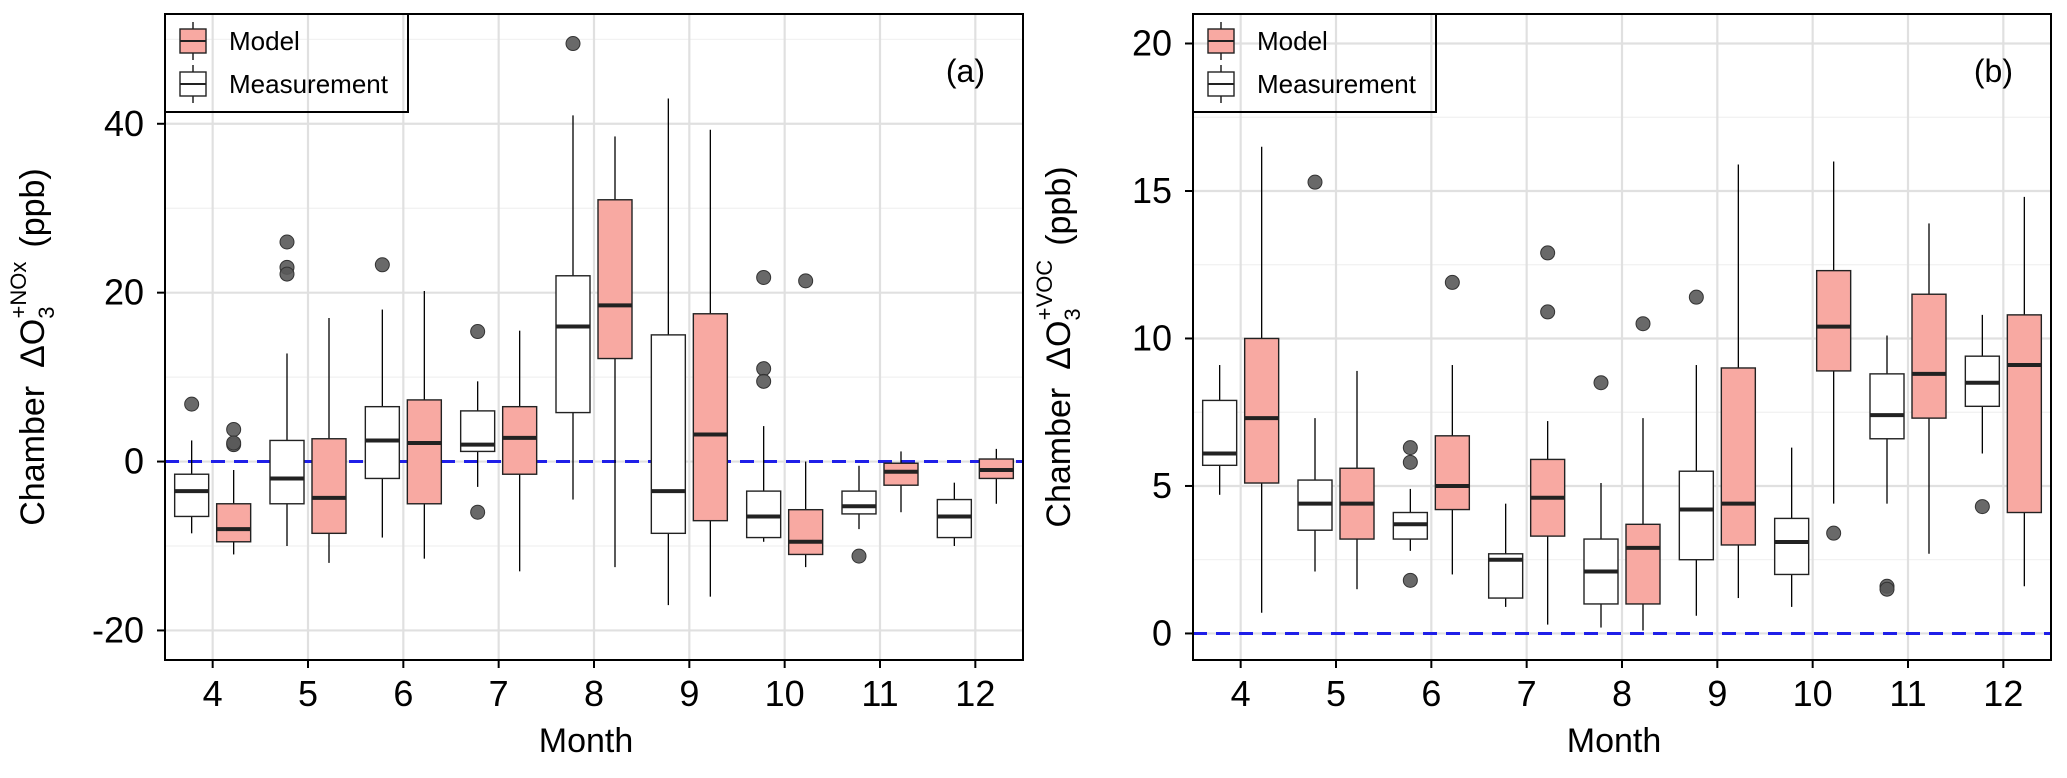  Describe the element at coordinates (1336, 693) in the screenshot. I see `x-tick-label: 5` at that location.